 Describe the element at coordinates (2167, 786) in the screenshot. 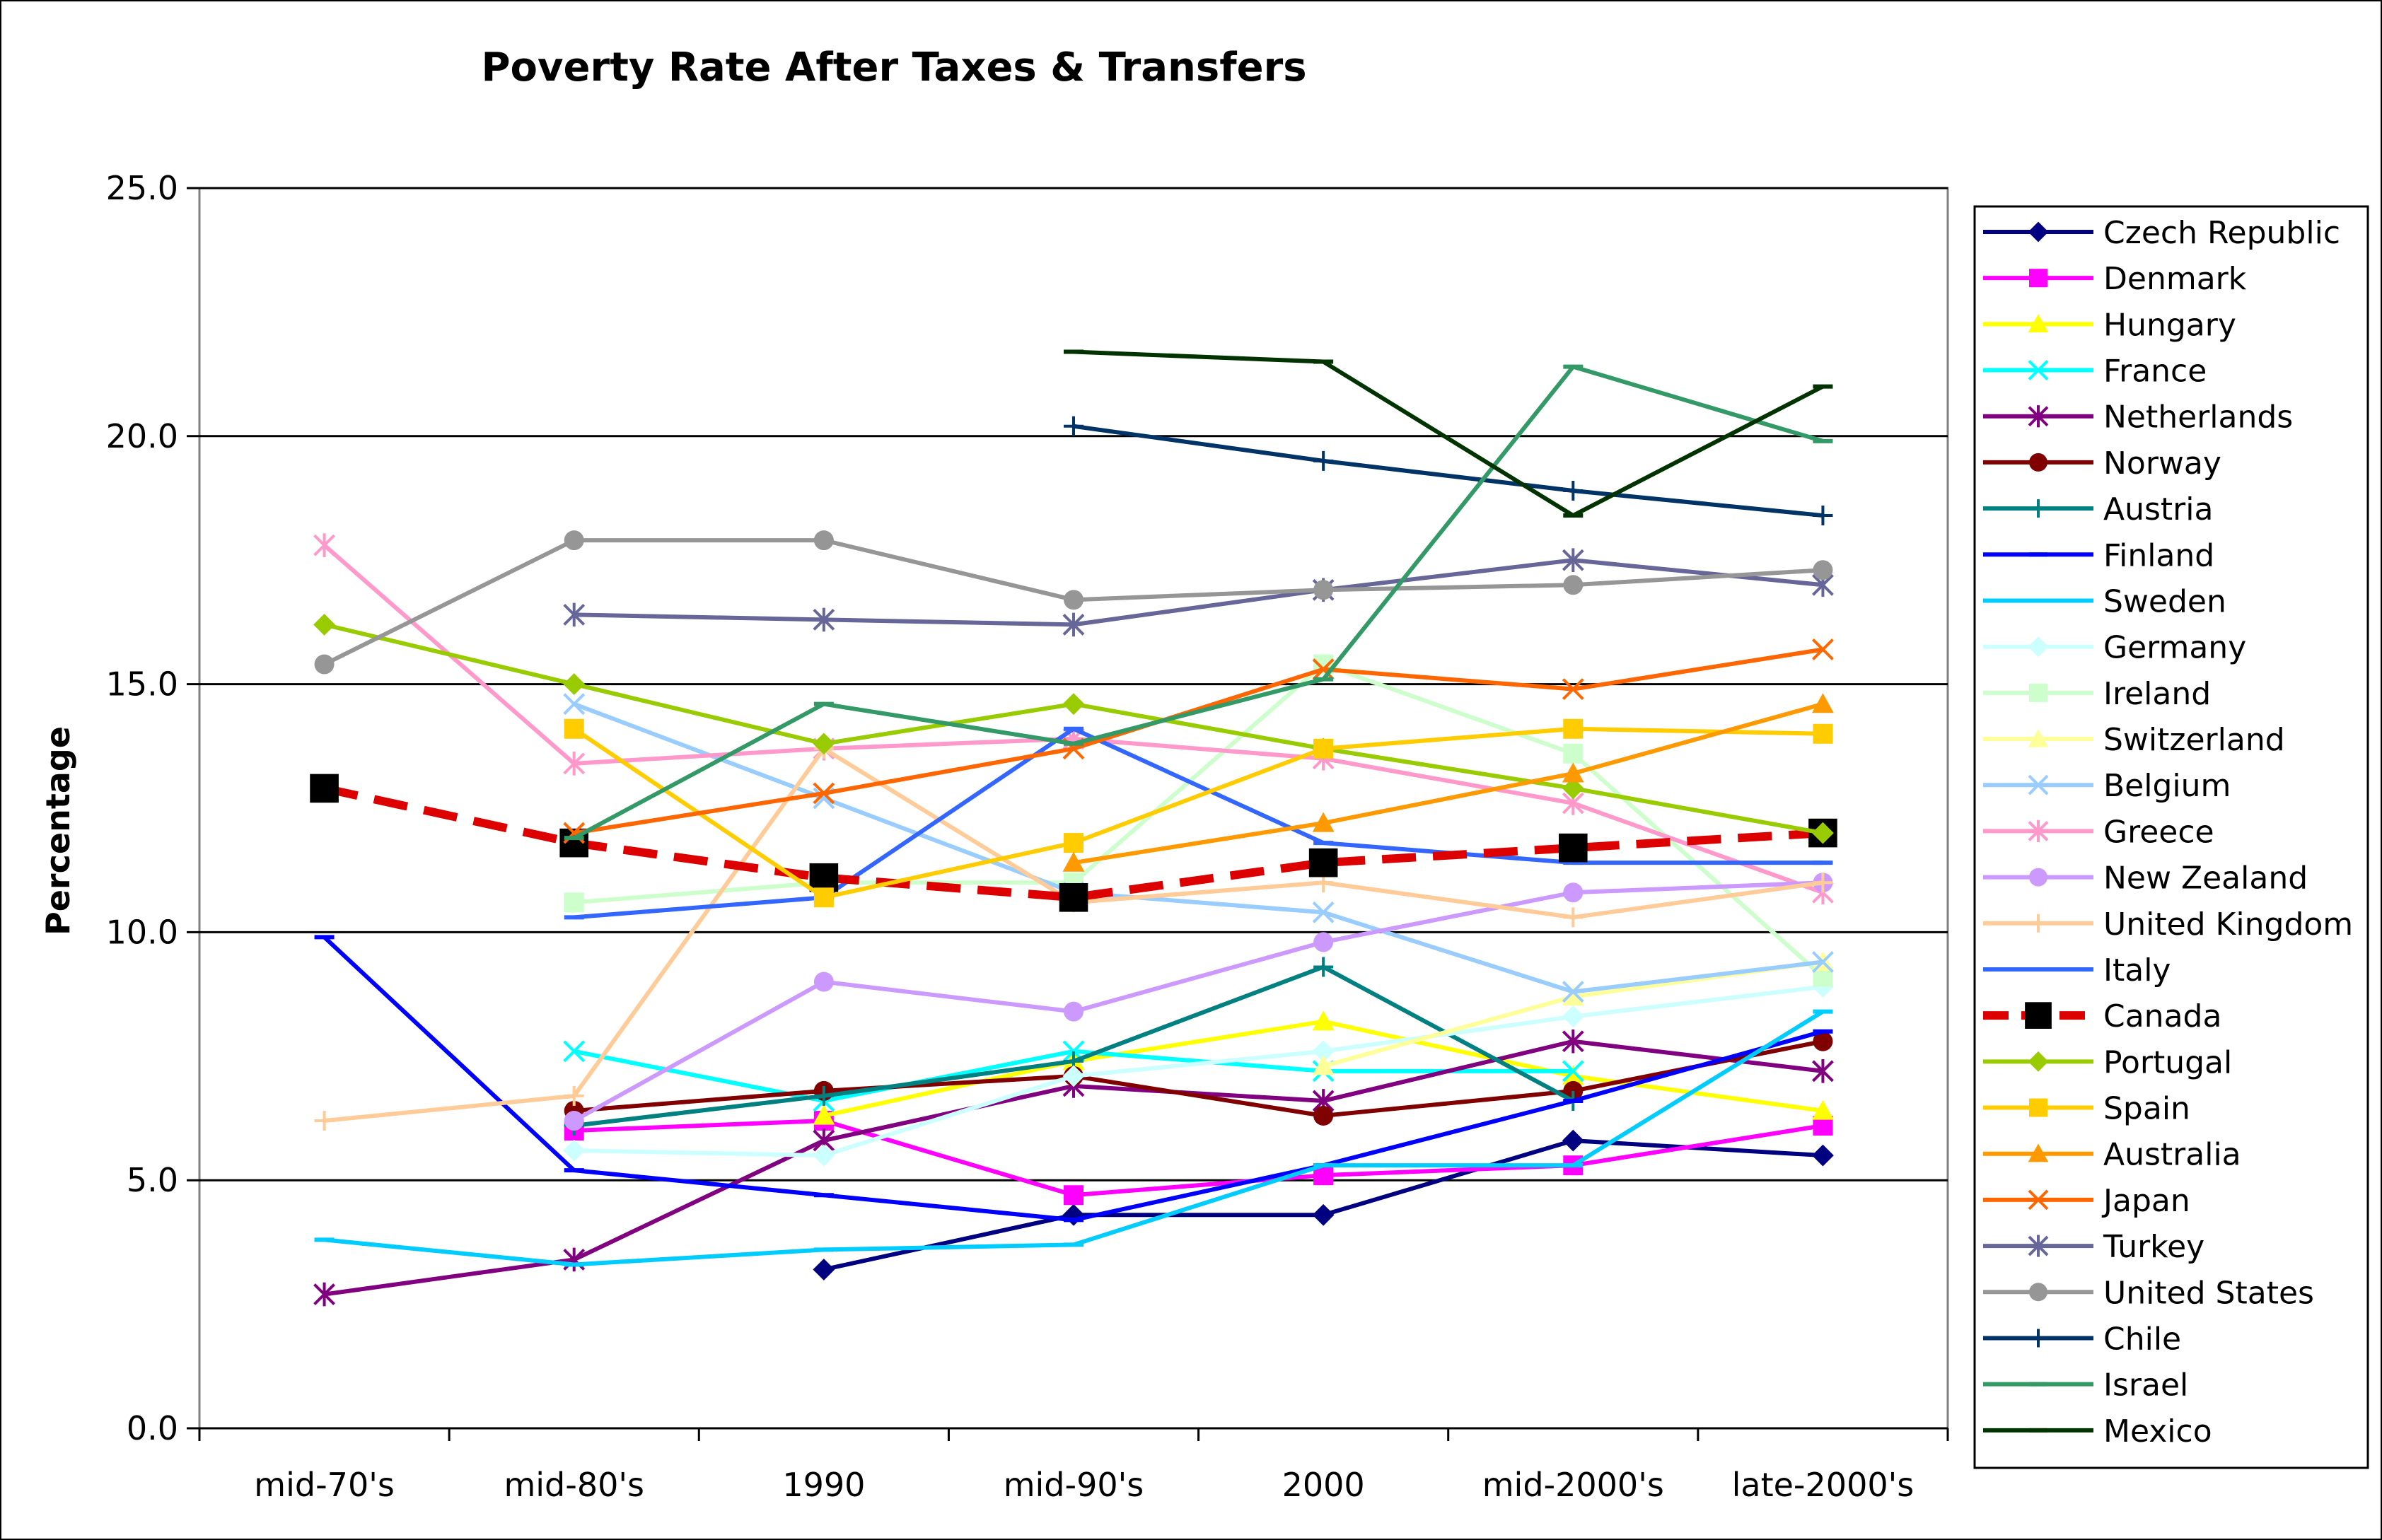

I see `legend-label: Belgium` at that location.